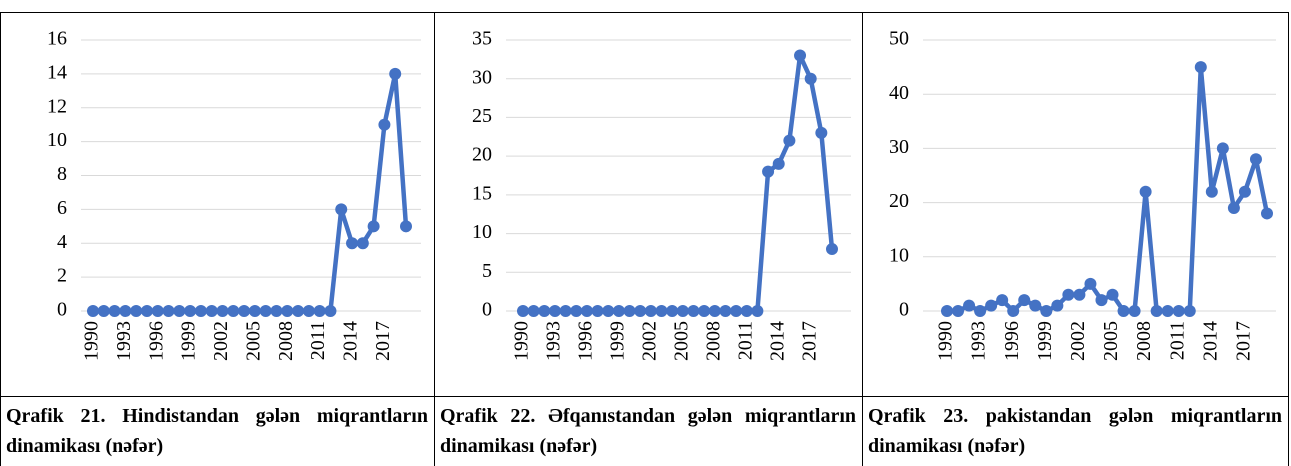 Image resolution: width=1291 pixels, height=466 pixels. What do you see at coordinates (899, 93) in the screenshot?
I see `y-tick-label: 40` at bounding box center [899, 93].